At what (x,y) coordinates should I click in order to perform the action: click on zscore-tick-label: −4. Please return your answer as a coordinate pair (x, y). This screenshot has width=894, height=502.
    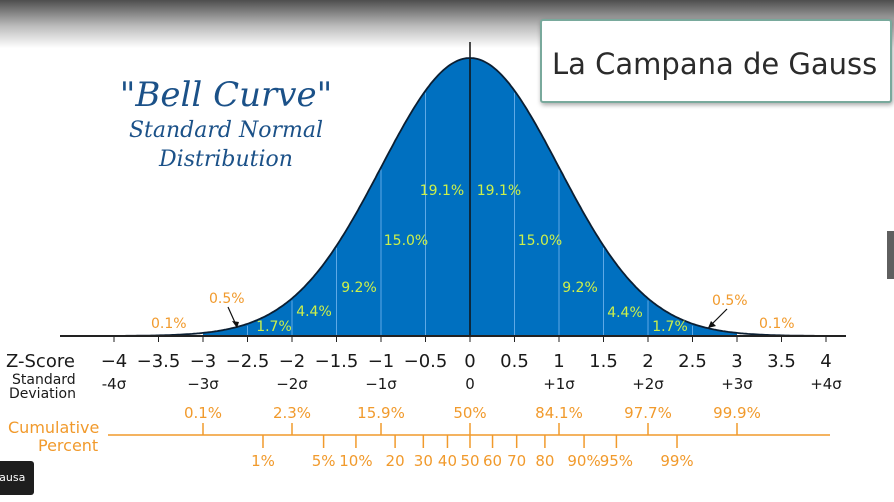
    Looking at the image, I should click on (114, 361).